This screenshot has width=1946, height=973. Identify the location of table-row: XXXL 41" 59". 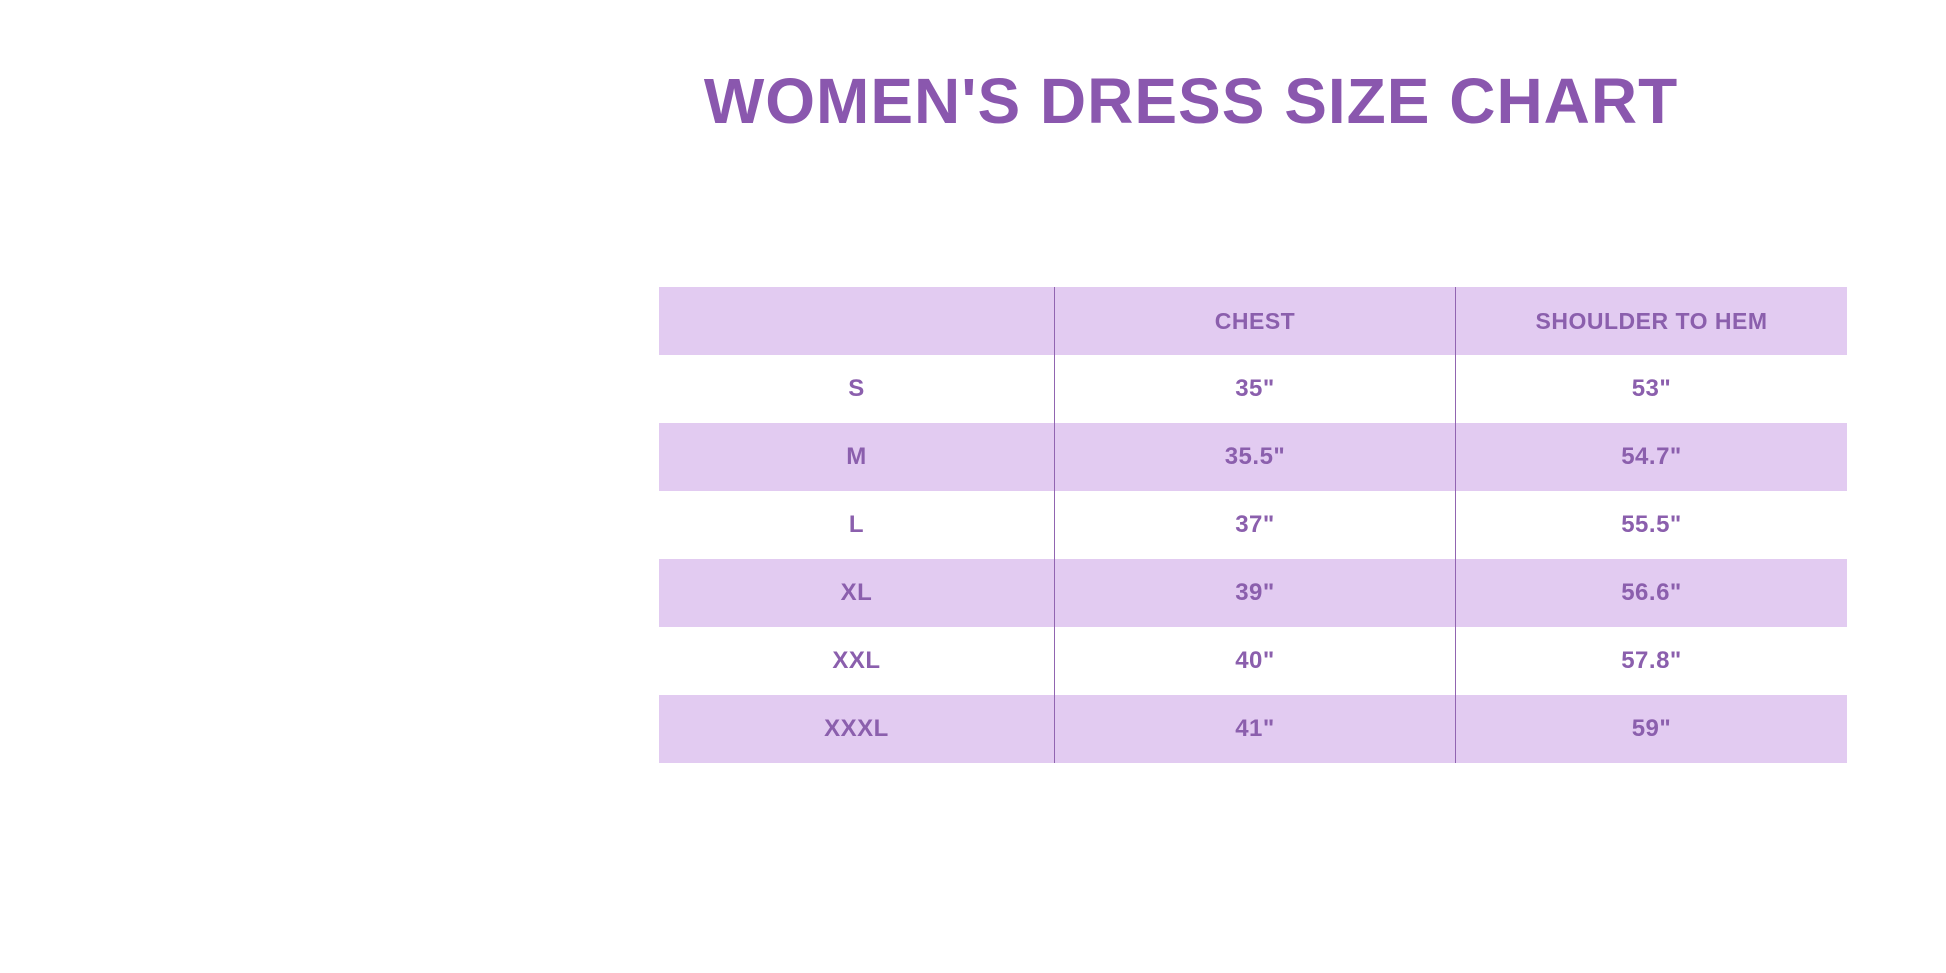
(1253, 729).